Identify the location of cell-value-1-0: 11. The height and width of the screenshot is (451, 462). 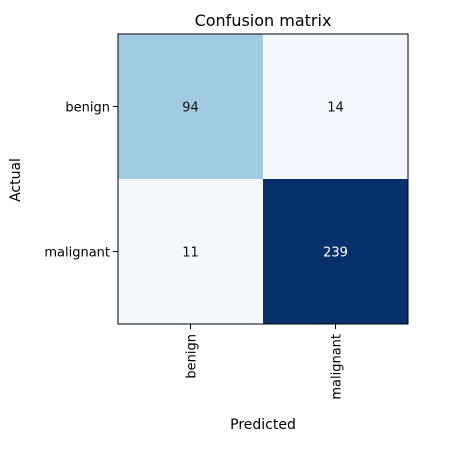
(190, 253).